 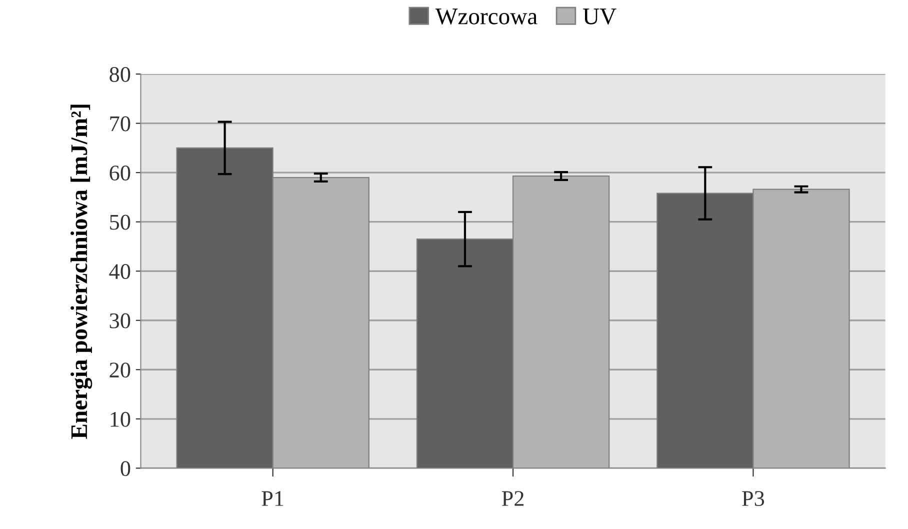 I want to click on y-tick-label: 70, so click(x=120, y=124).